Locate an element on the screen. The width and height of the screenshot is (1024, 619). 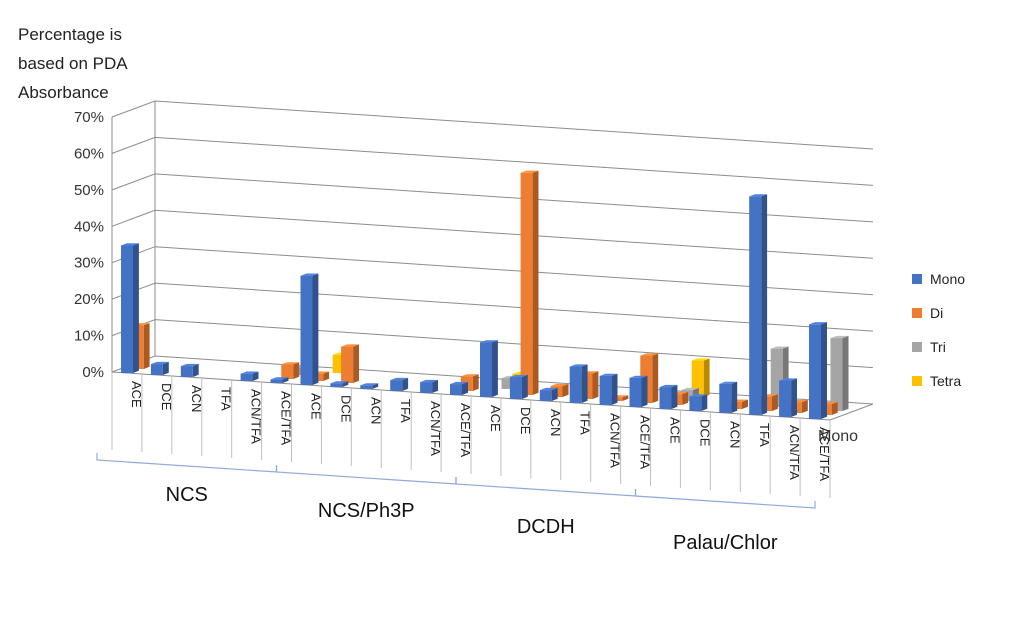
y-tick-label: 10% is located at coordinates (89, 336).